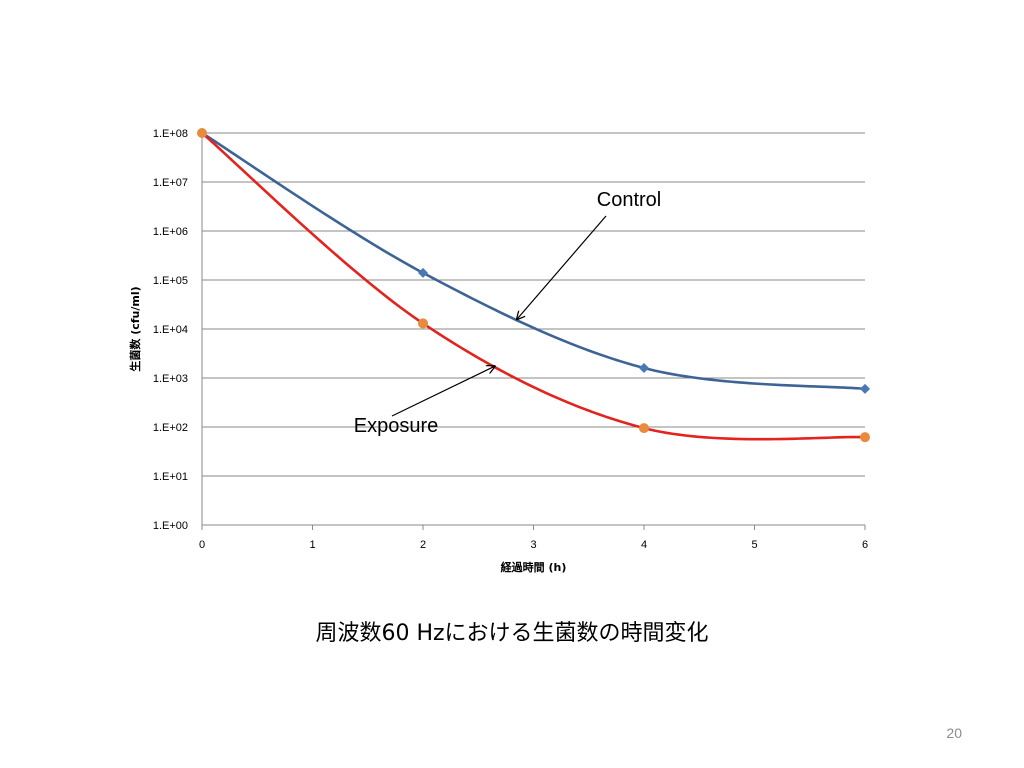  I want to click on x-tick-label: 2, so click(423, 545).